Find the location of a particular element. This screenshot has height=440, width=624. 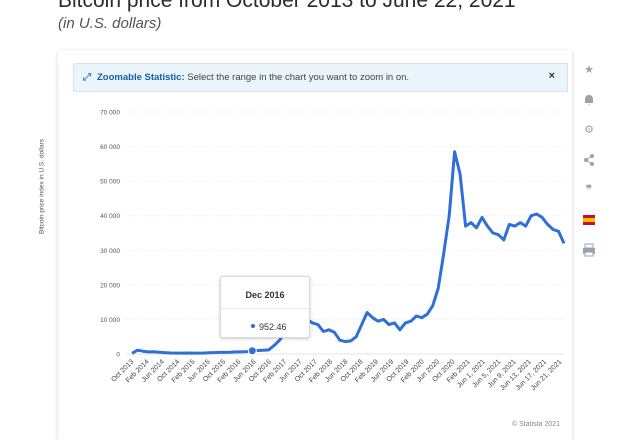

flag-icon is located at coordinates (589, 220).